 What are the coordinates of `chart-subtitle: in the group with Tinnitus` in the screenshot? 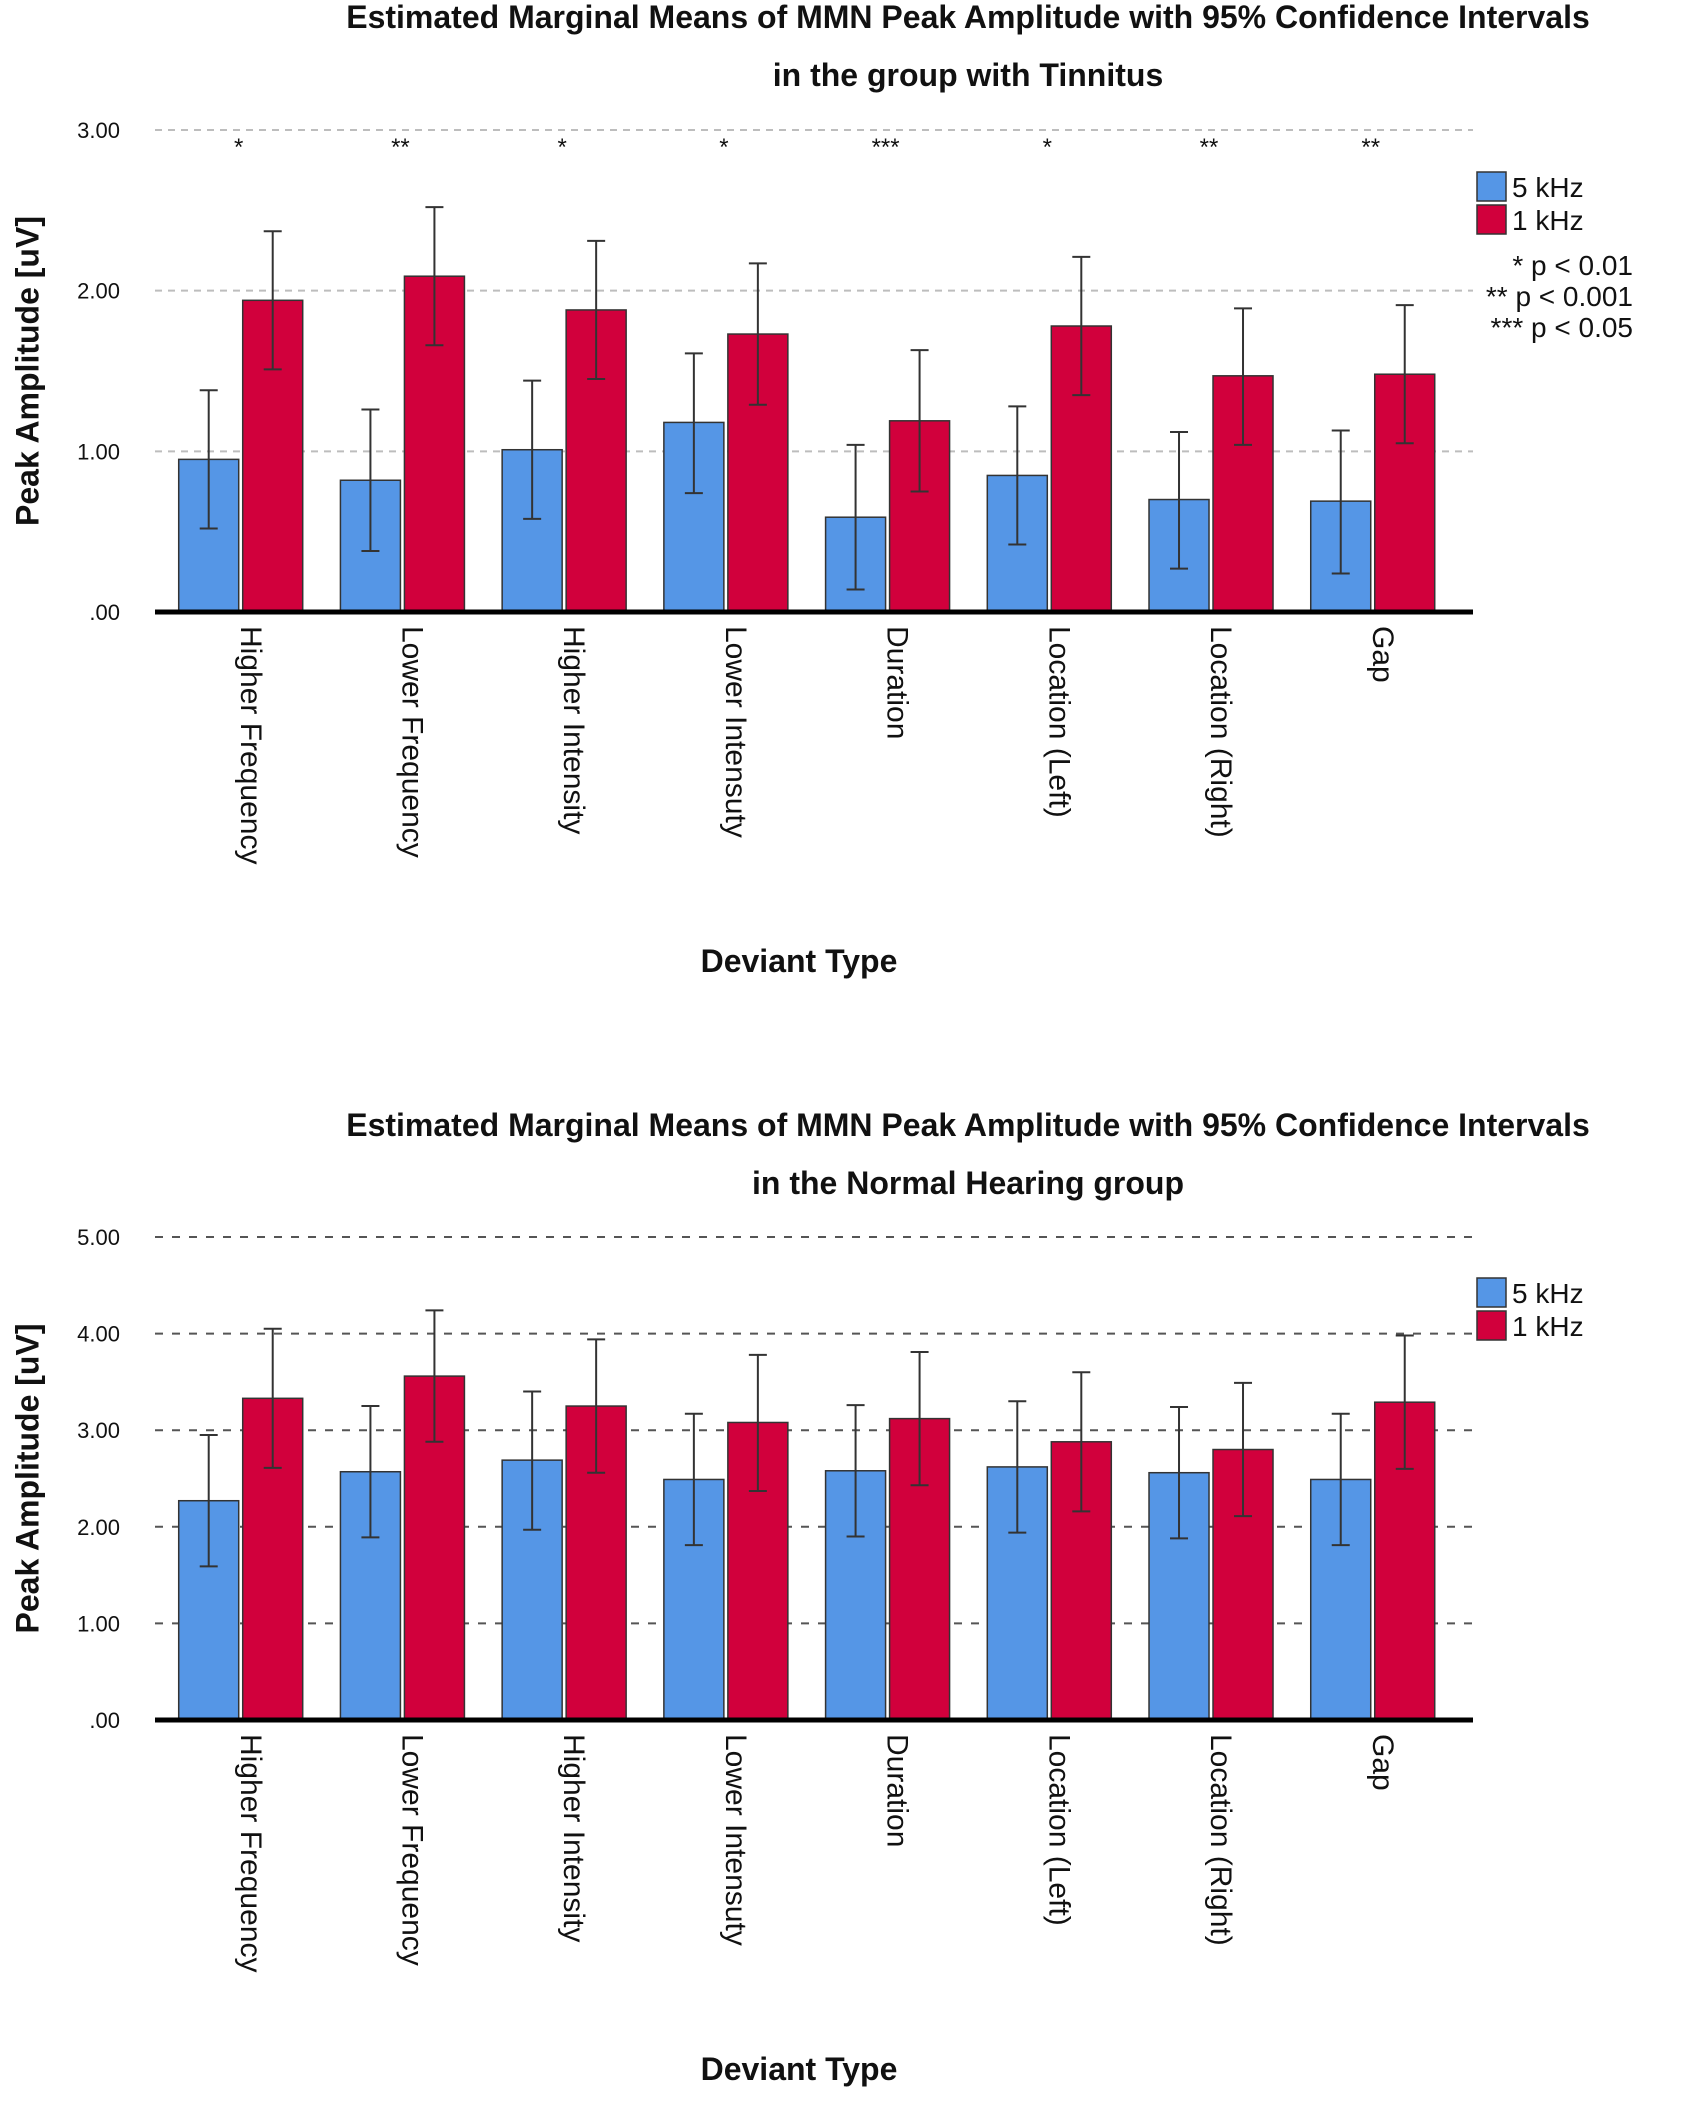 It's located at (968, 75).